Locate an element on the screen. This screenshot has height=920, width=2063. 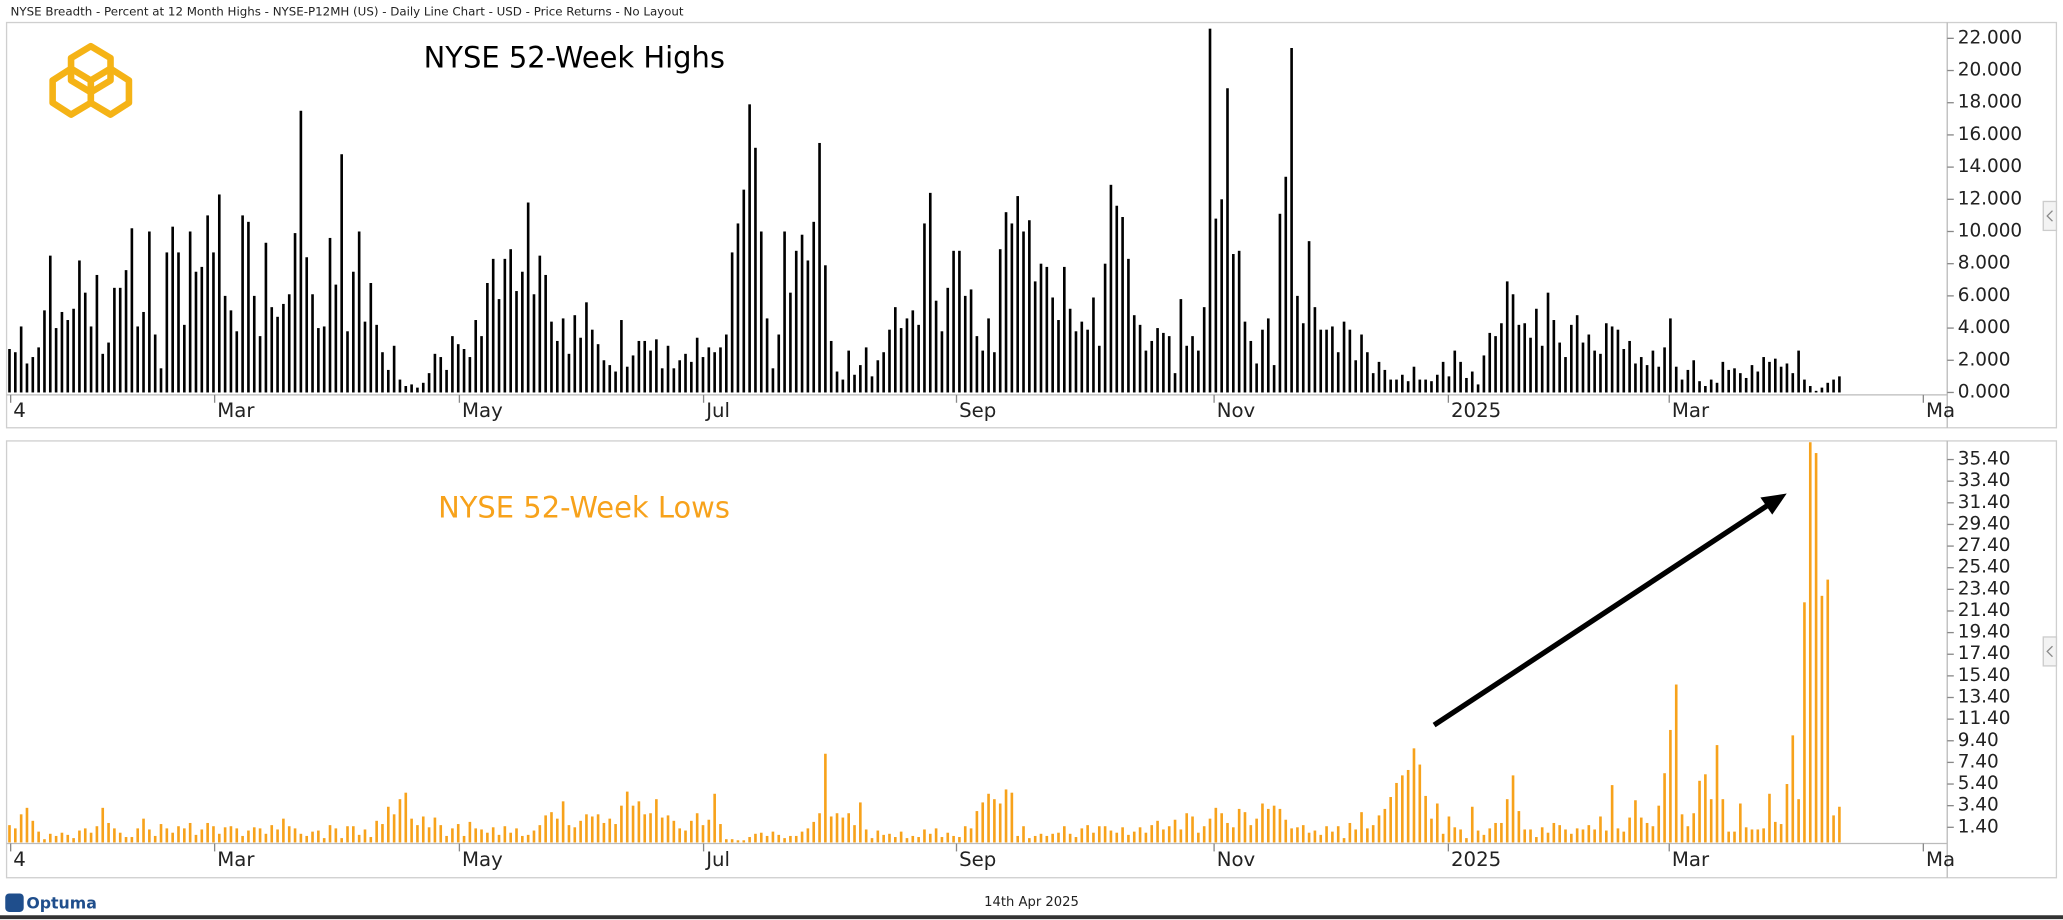
x-tick-label: Mar is located at coordinates (236, 410).